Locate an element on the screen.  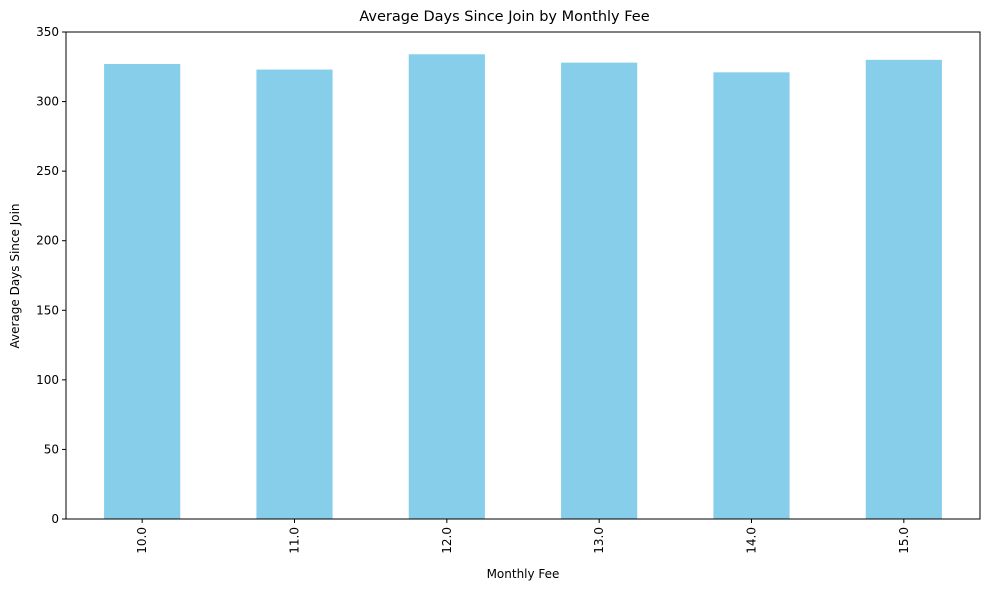
y-tick-label: 150 is located at coordinates (47, 310).